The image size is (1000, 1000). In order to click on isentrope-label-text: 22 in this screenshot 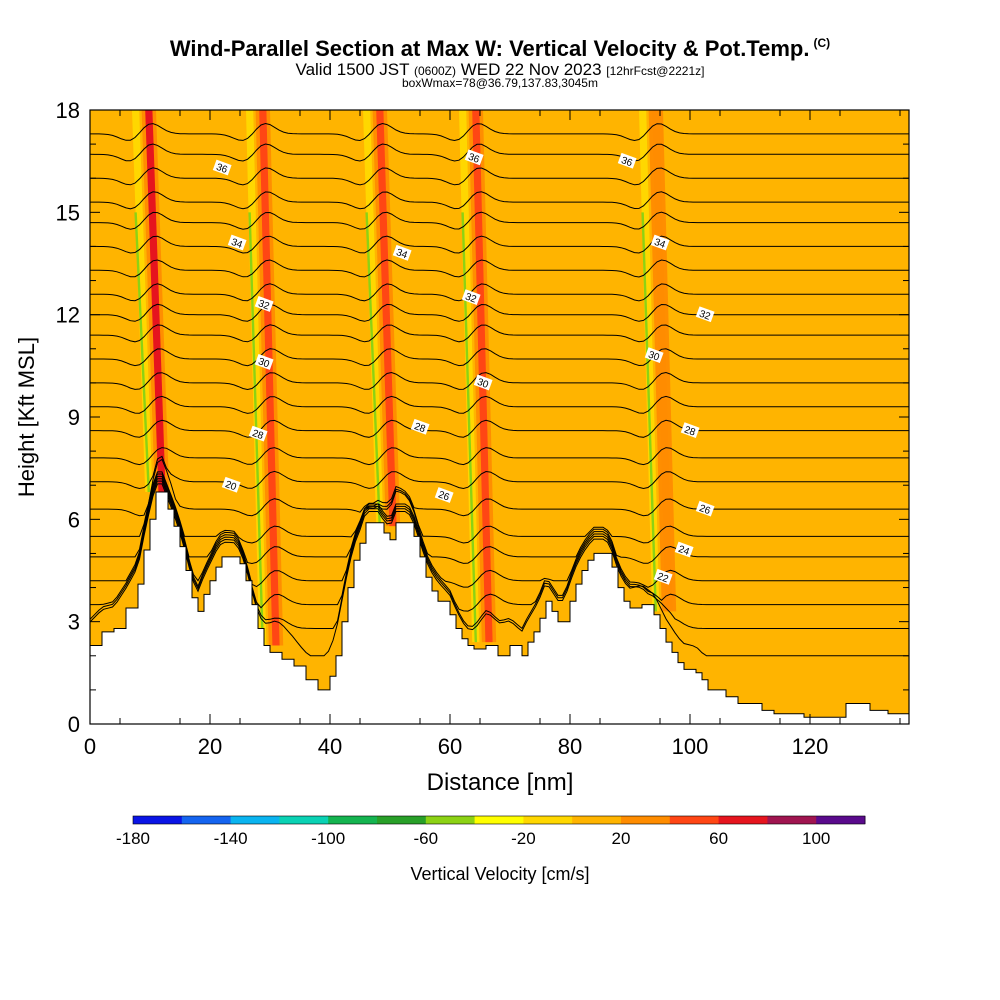, I will do `click(663, 578)`.